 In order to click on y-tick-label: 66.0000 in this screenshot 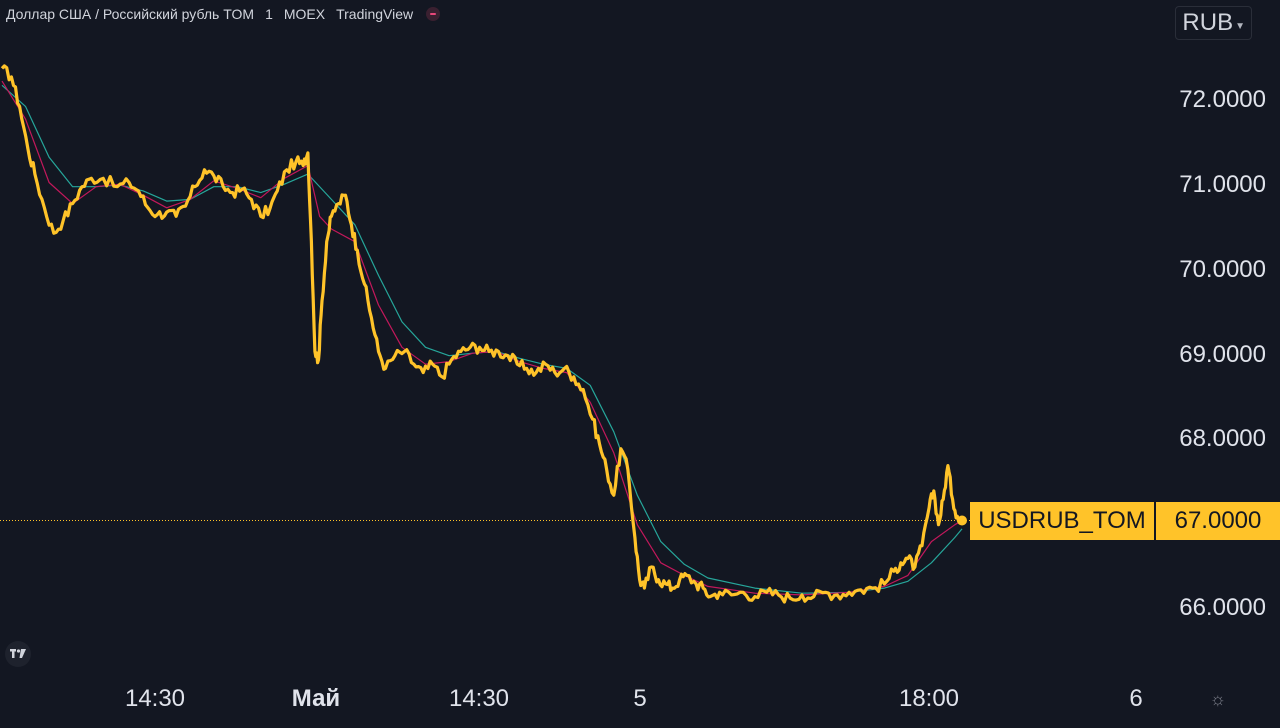, I will do `click(1222, 607)`.